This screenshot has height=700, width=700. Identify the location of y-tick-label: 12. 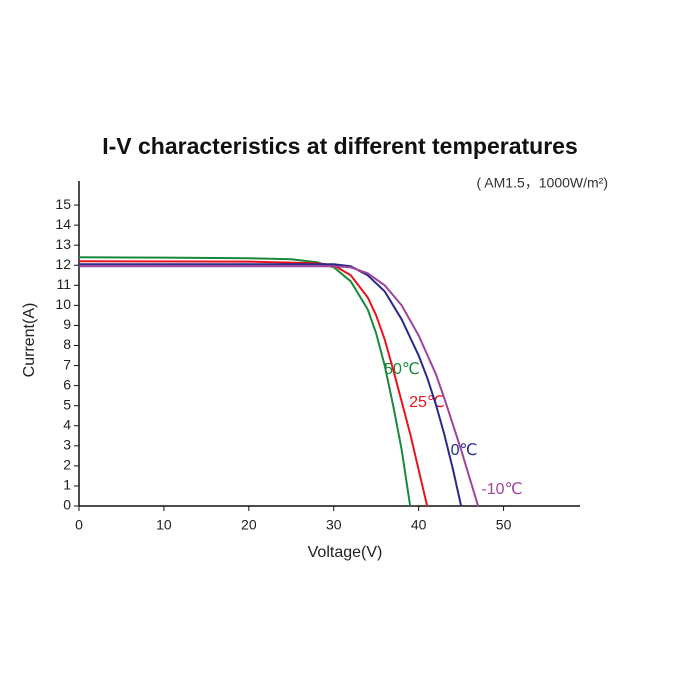
(63, 264).